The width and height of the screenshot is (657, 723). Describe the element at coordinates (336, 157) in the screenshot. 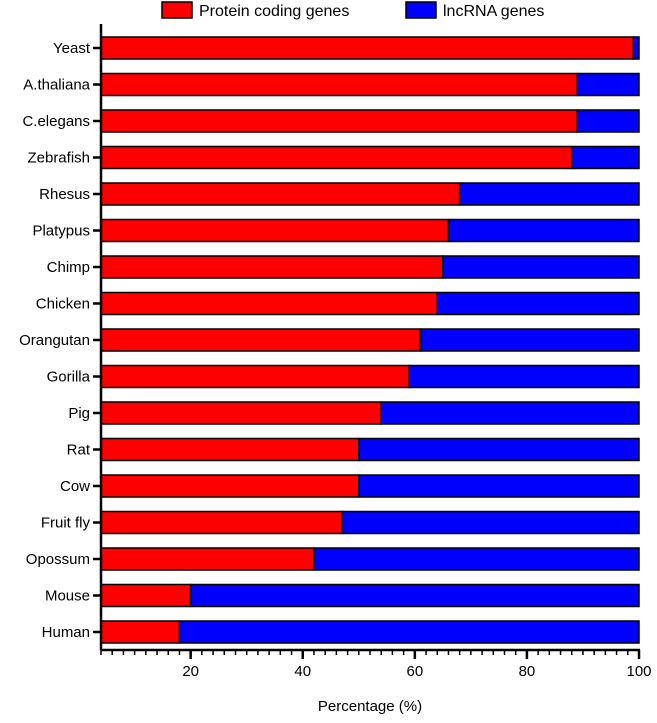

I see `bar-zebrafish-protein-coding` at that location.